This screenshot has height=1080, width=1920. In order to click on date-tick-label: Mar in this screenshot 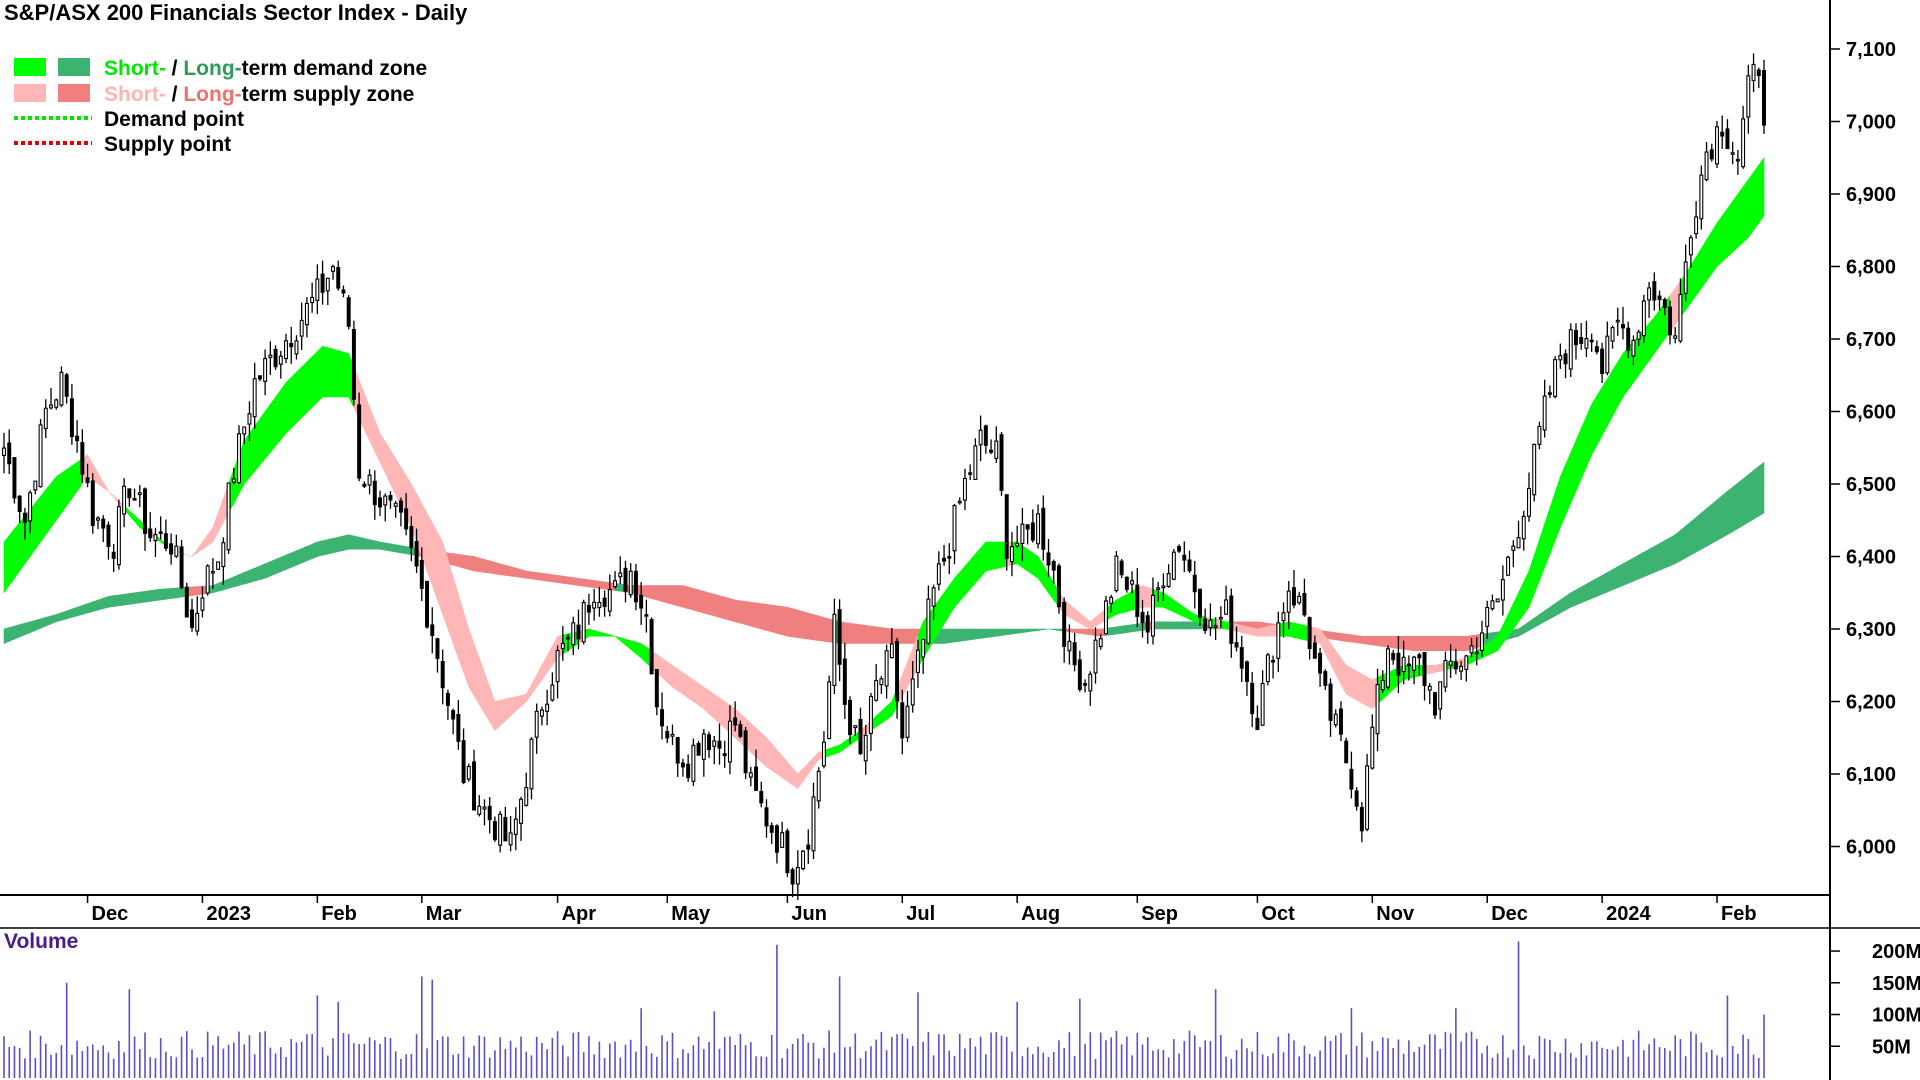, I will do `click(444, 914)`.